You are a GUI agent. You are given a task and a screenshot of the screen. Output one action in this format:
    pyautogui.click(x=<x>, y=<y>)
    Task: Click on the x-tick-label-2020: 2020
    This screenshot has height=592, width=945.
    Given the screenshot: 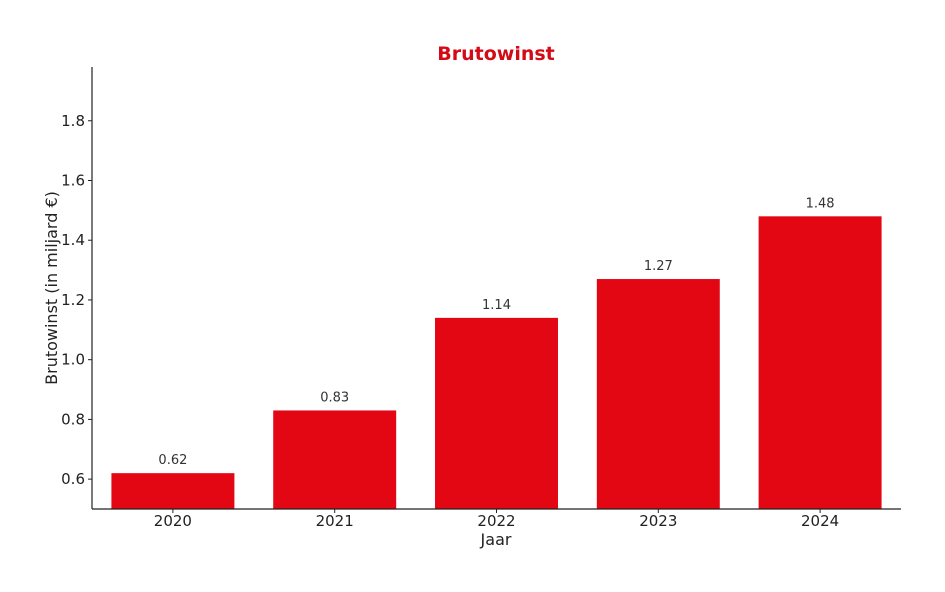 What is the action you would take?
    pyautogui.click(x=173, y=521)
    